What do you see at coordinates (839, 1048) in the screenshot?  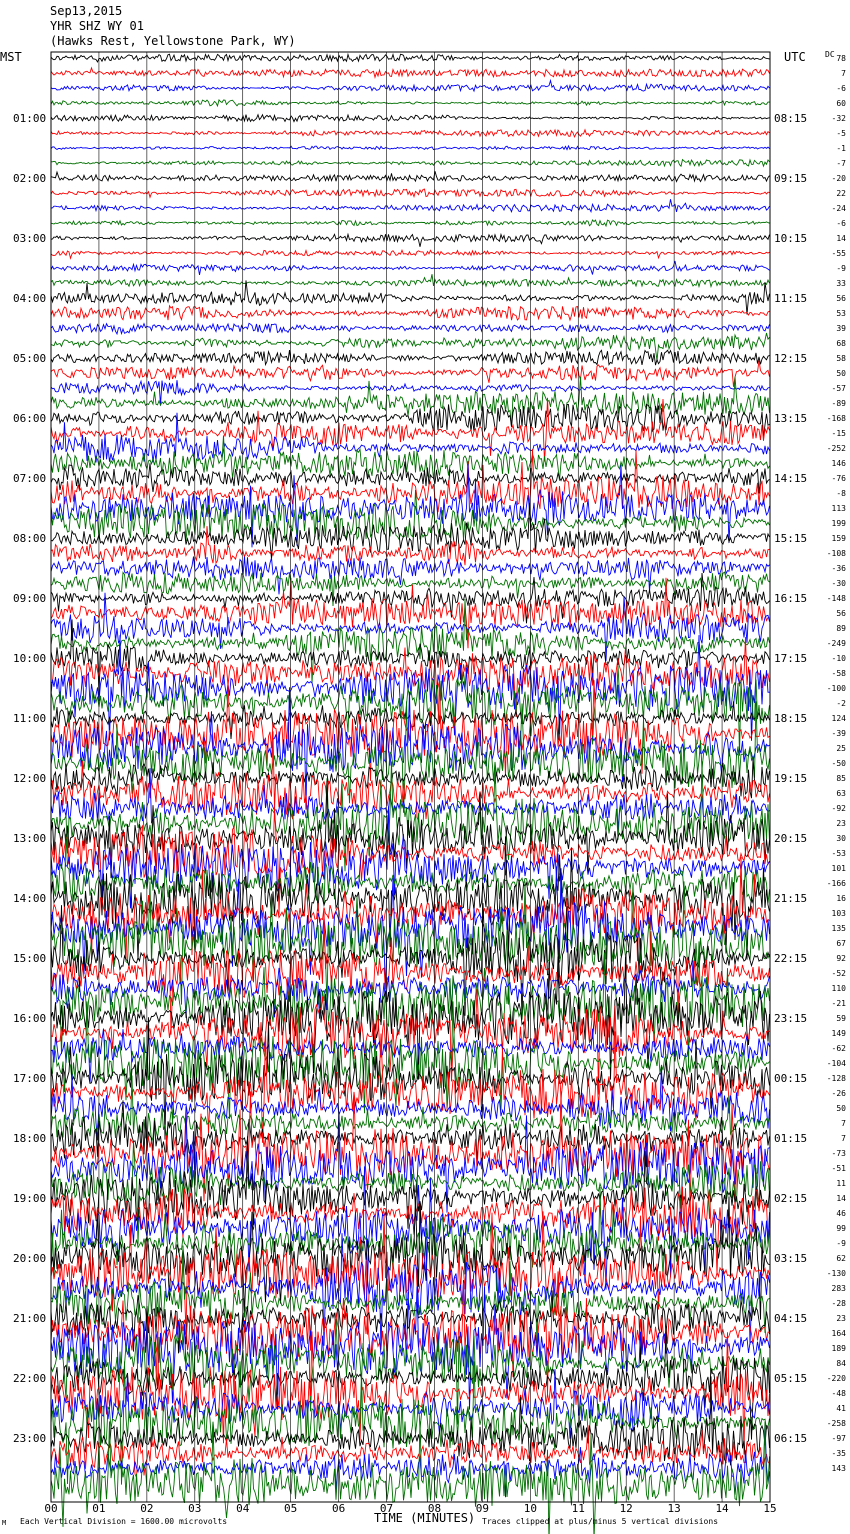 I see `dc-offset-value: -62` at bounding box center [839, 1048].